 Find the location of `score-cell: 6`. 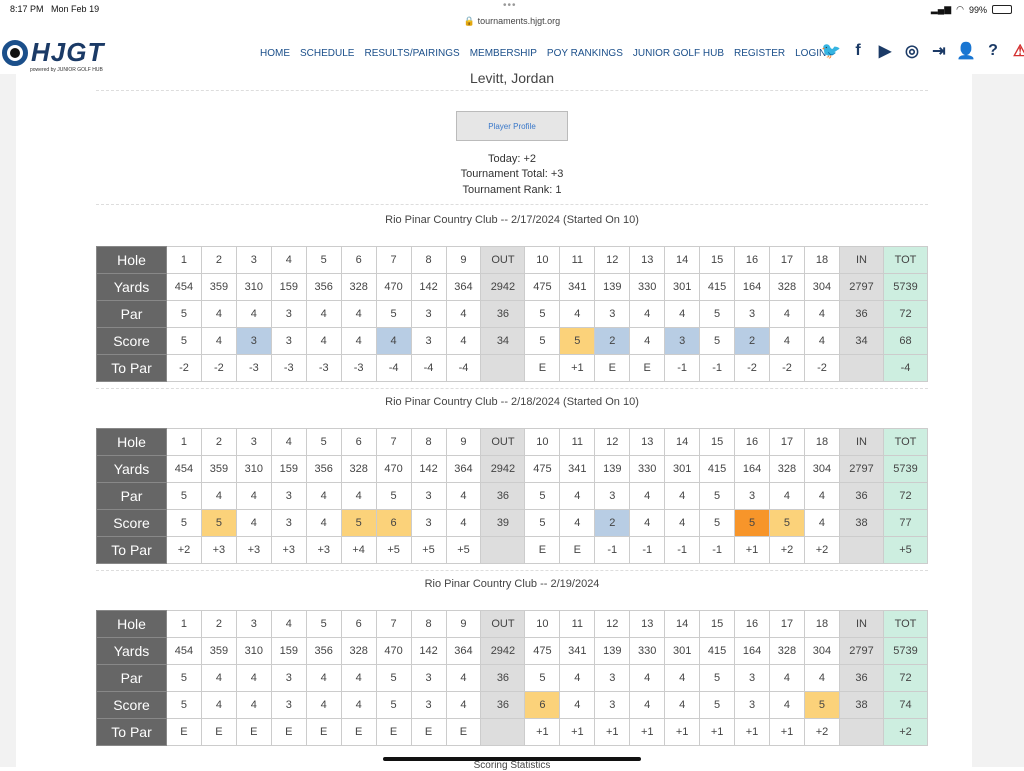

score-cell: 6 is located at coordinates (358, 260).